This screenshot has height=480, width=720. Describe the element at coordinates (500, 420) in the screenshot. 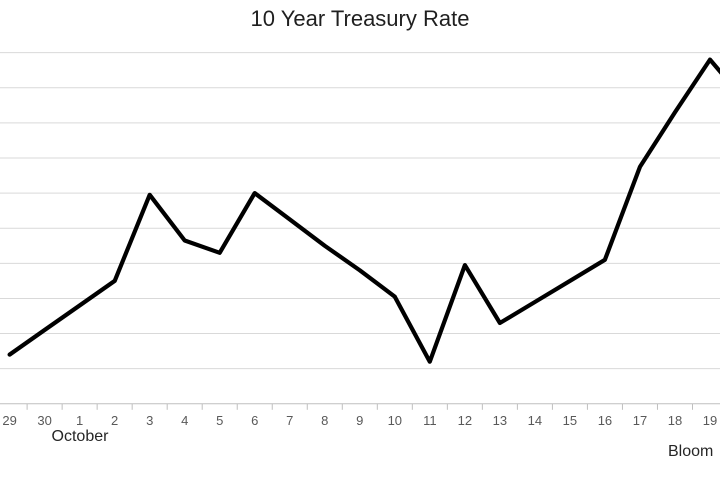

I see `x-tick-label: 13` at that location.